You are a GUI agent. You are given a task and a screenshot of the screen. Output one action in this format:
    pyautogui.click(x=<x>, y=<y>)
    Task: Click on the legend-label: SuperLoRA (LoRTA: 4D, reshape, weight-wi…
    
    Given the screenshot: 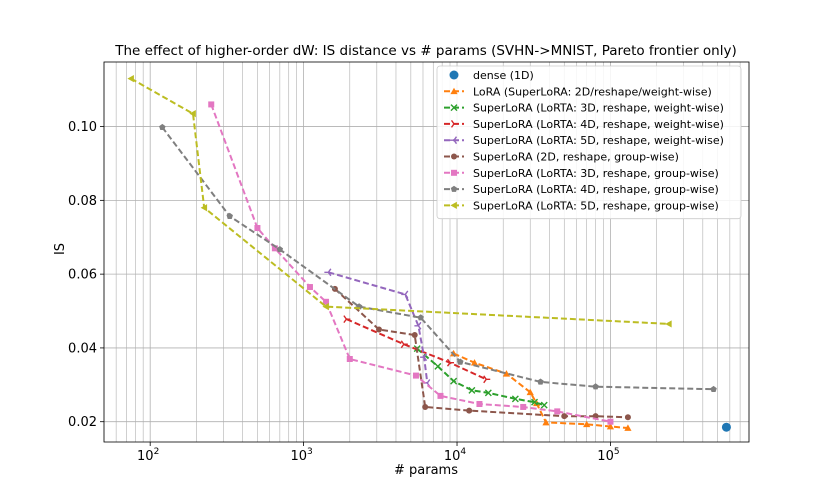 What is the action you would take?
    pyautogui.click(x=598, y=124)
    